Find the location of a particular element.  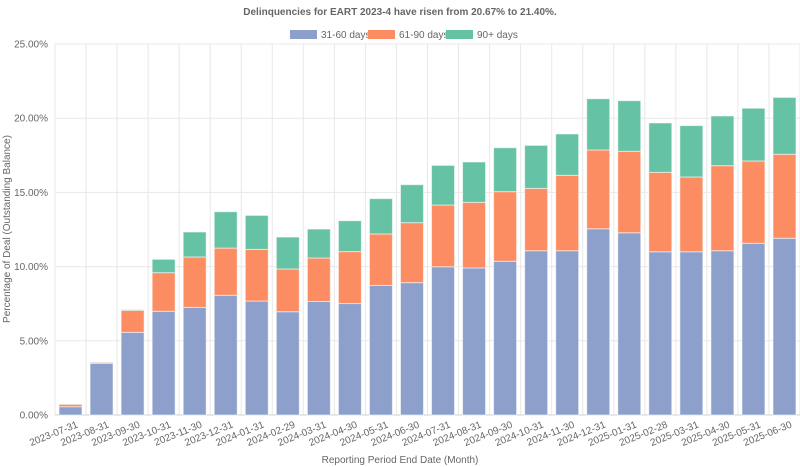

x-axis-title: Reporting Period End Date (Month) is located at coordinates (400, 460).